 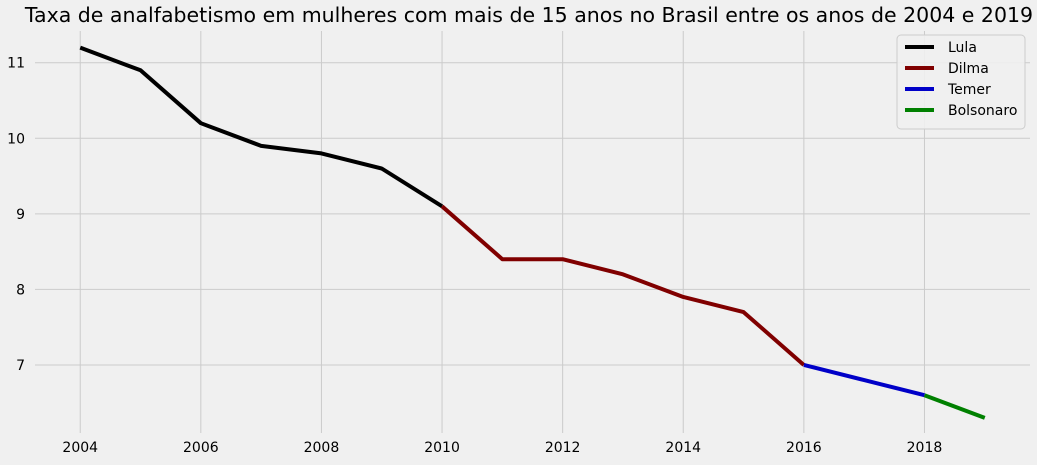 What do you see at coordinates (261, 127) in the screenshot?
I see `series-line-lula` at bounding box center [261, 127].